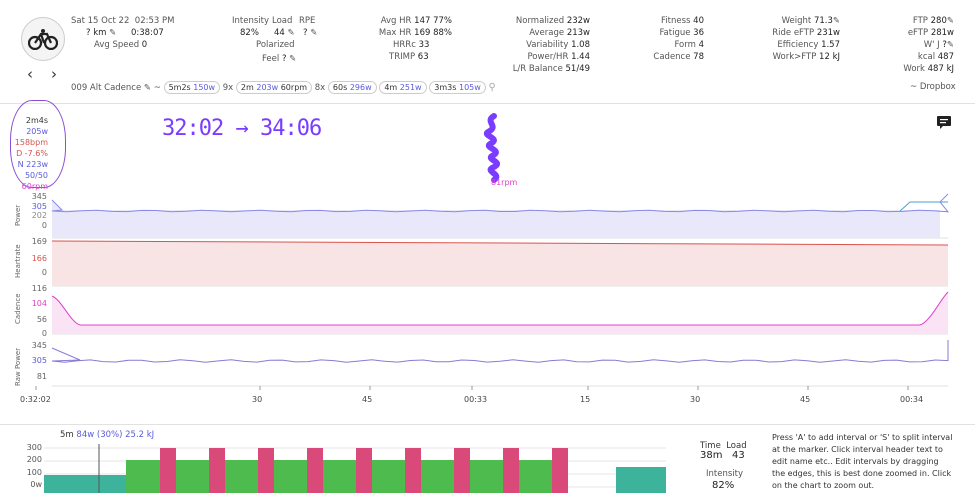 The width and height of the screenshot is (975, 493). I want to click on power-axis-label: Power, so click(18, 215).